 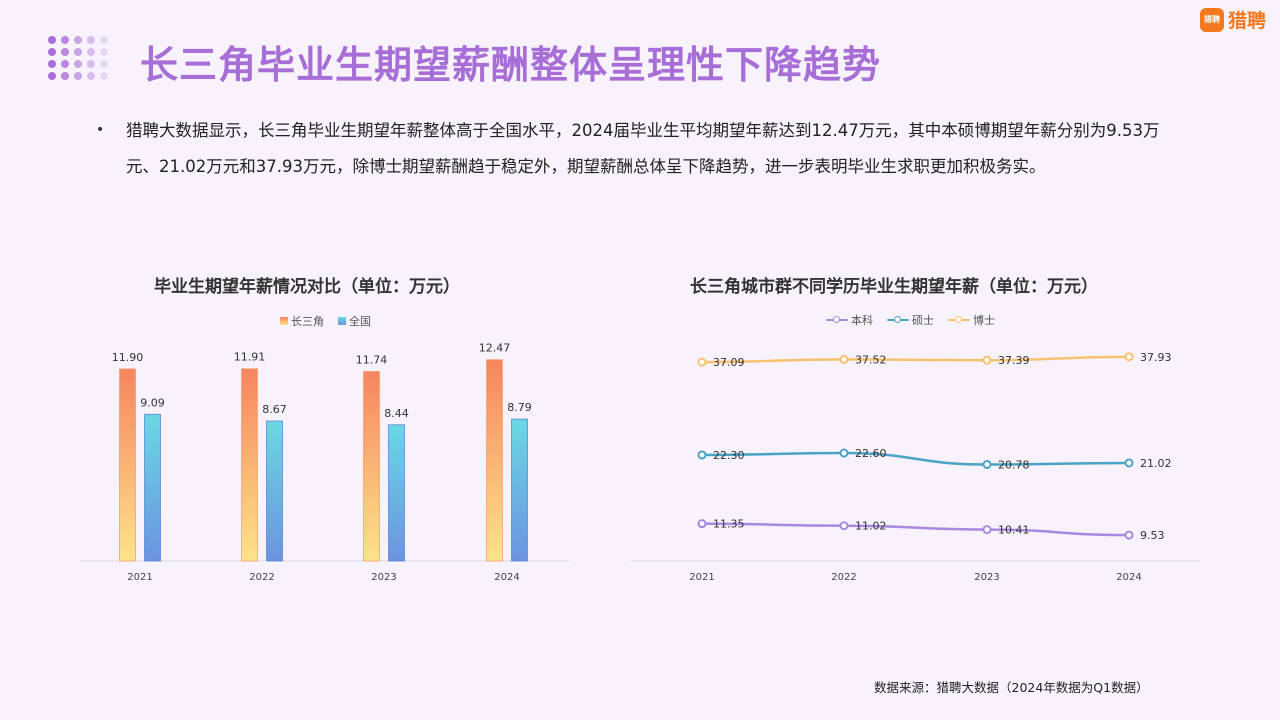 What do you see at coordinates (1156, 357) in the screenshot?
I see `line-data-label: 37.93` at bounding box center [1156, 357].